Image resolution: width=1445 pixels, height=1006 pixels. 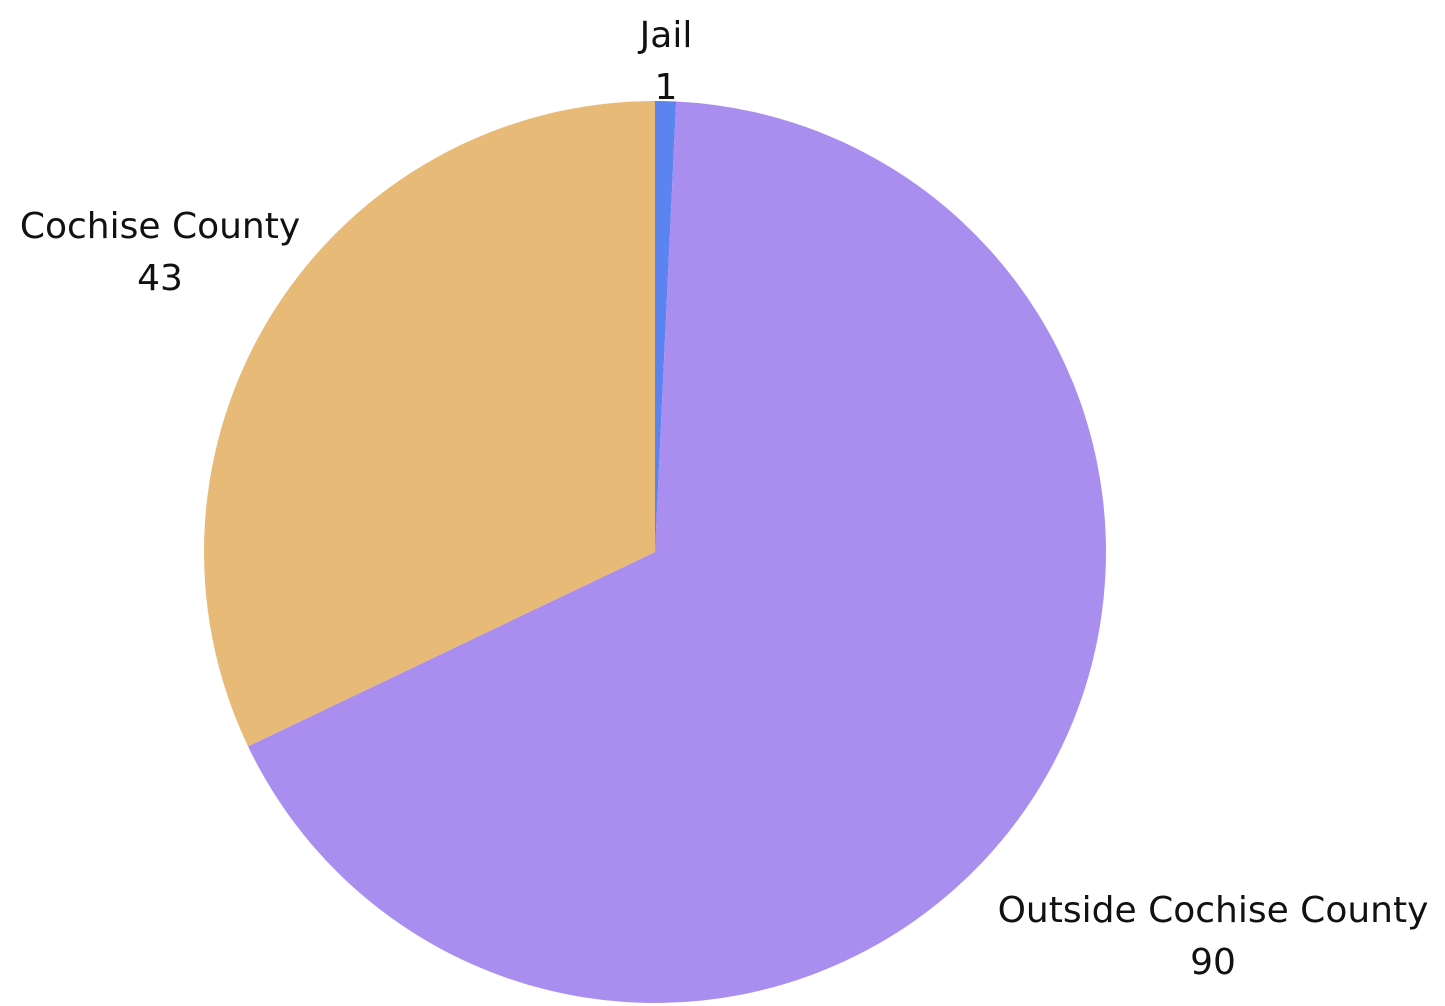 I want to click on slice-label-outside-cochise-county: Outside Cochise County, so click(x=1213, y=910).